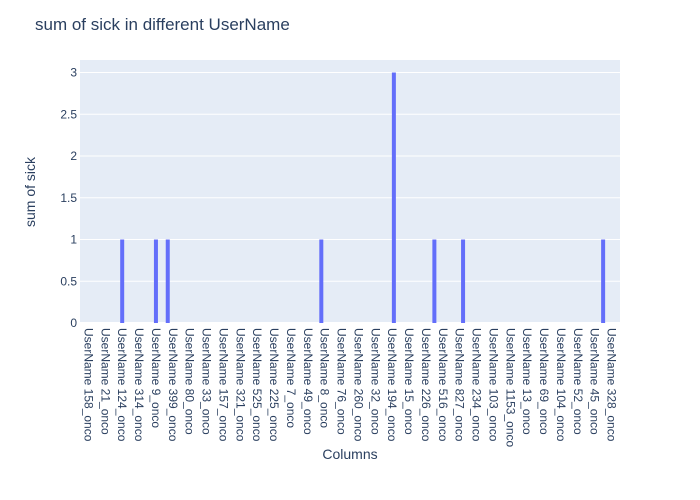 The width and height of the screenshot is (700, 500). Describe the element at coordinates (426, 385) in the screenshot. I see `x-tick-label: UserName 226_onco` at that location.